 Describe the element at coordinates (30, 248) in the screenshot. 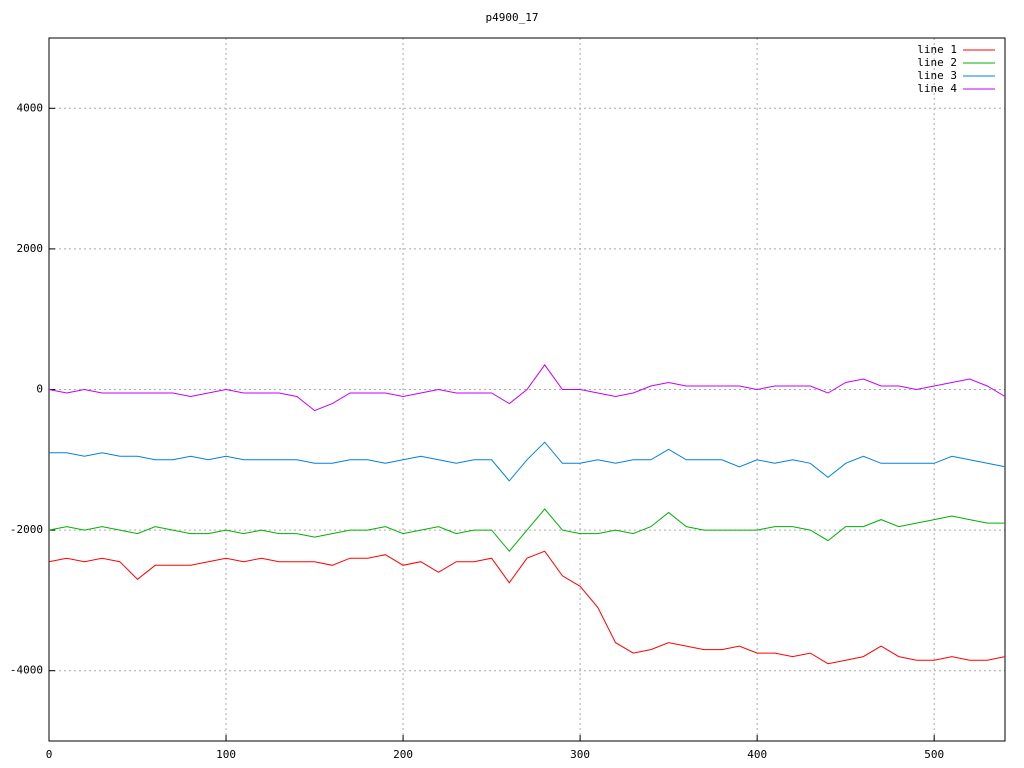

I see `y-tick-label: 2000` at that location.